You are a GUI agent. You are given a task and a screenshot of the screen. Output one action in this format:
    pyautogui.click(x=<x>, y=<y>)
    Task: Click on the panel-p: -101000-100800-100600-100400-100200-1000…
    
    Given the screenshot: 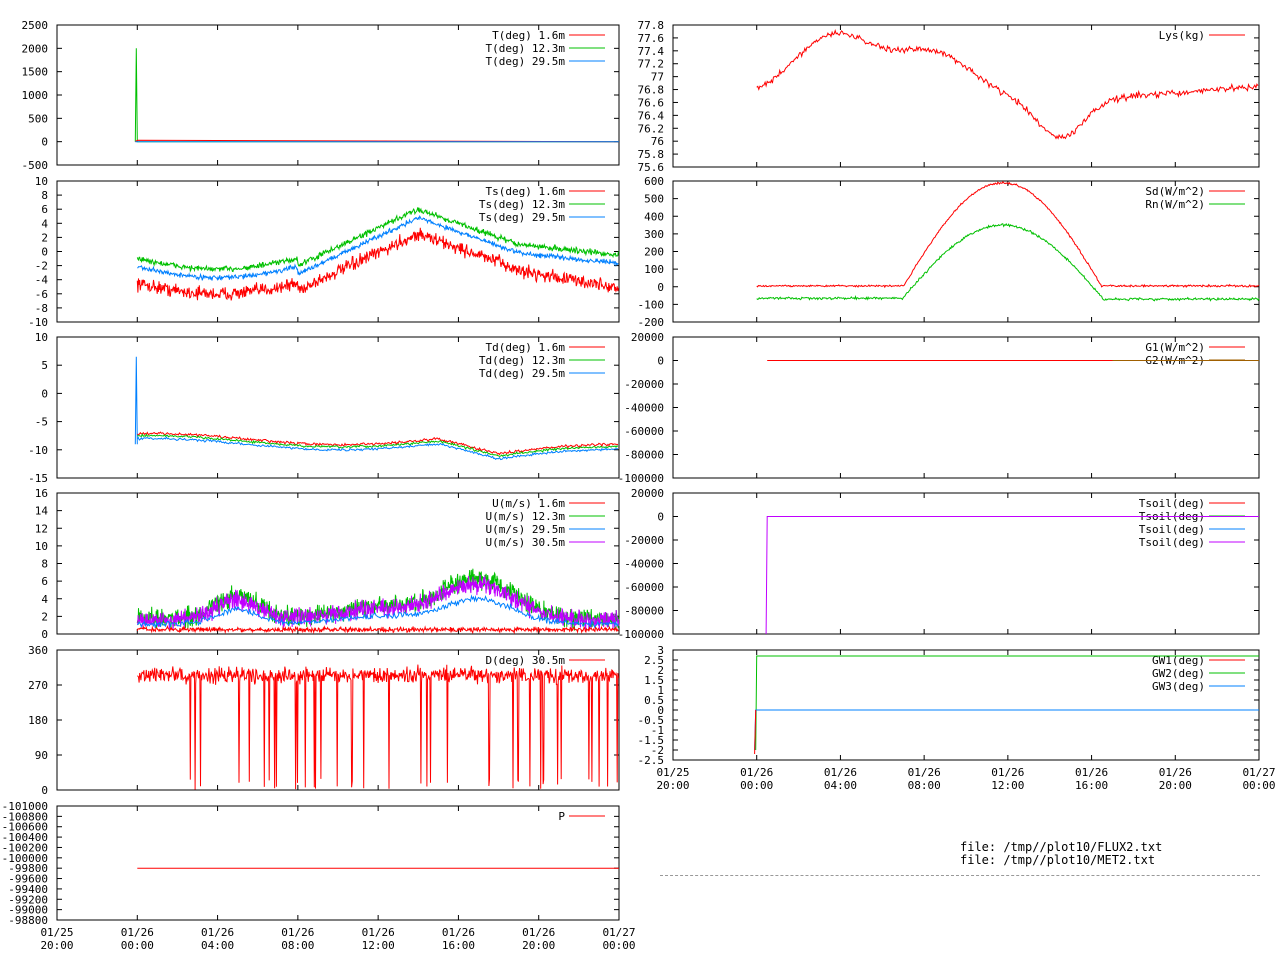 What is the action you would take?
    pyautogui.click(x=319, y=876)
    